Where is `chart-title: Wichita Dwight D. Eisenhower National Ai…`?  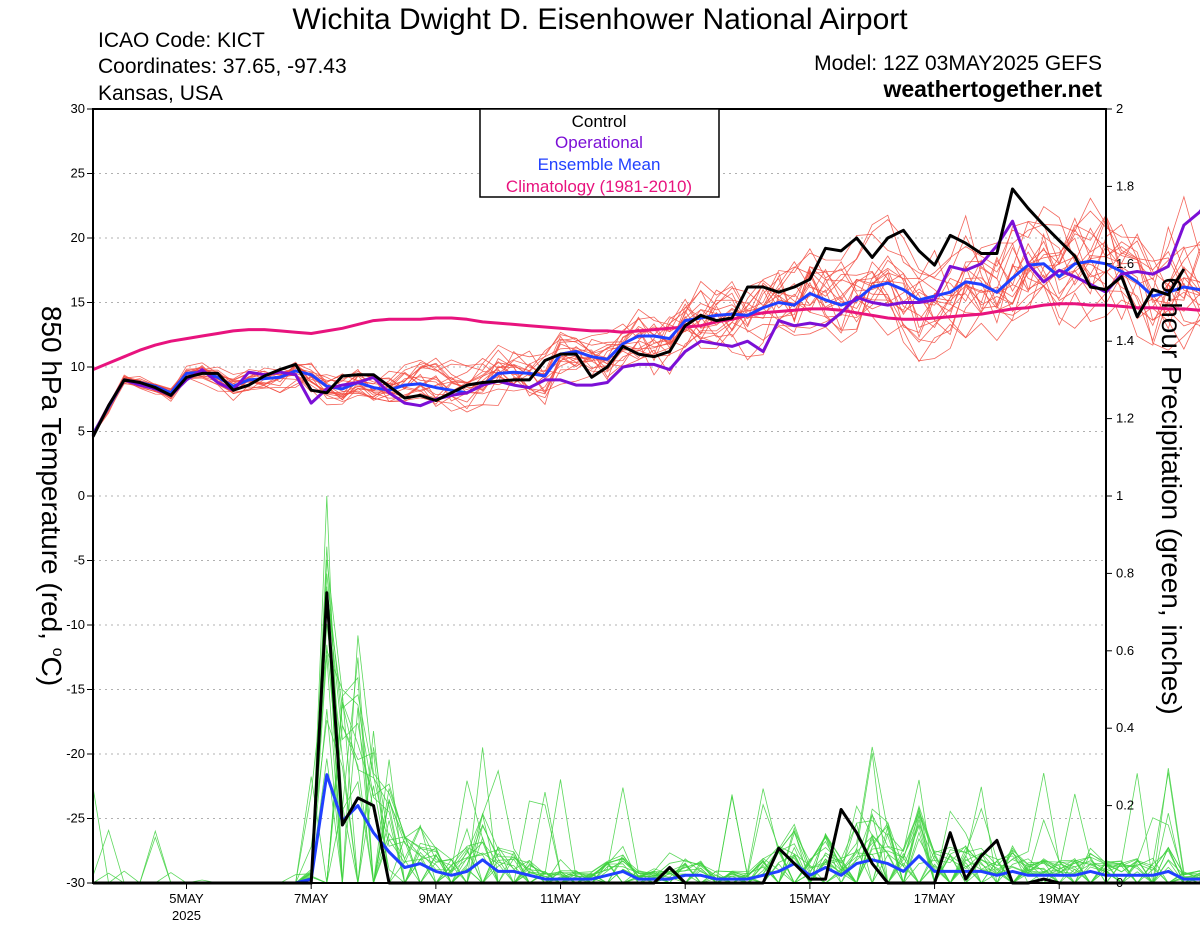 chart-title: Wichita Dwight D. Eisenhower National Ai… is located at coordinates (600, 19).